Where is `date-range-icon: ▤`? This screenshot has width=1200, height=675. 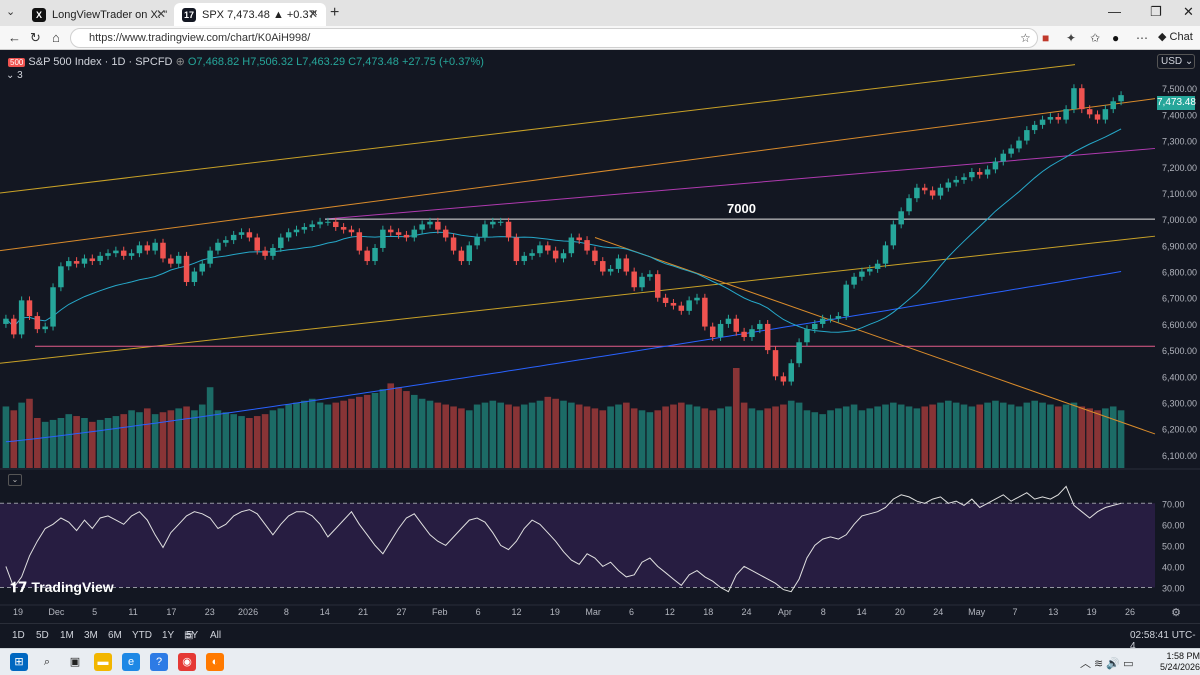 date-range-icon: ▤ is located at coordinates (189, 635).